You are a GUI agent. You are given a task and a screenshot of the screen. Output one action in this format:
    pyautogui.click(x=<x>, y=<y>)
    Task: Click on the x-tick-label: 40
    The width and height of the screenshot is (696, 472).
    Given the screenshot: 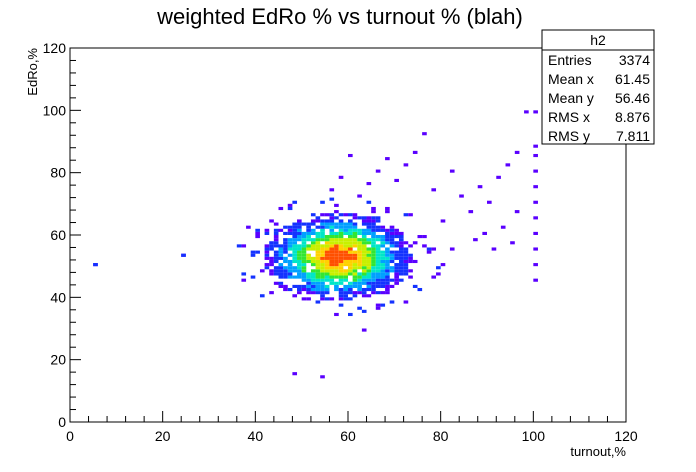 What is the action you would take?
    pyautogui.click(x=256, y=436)
    